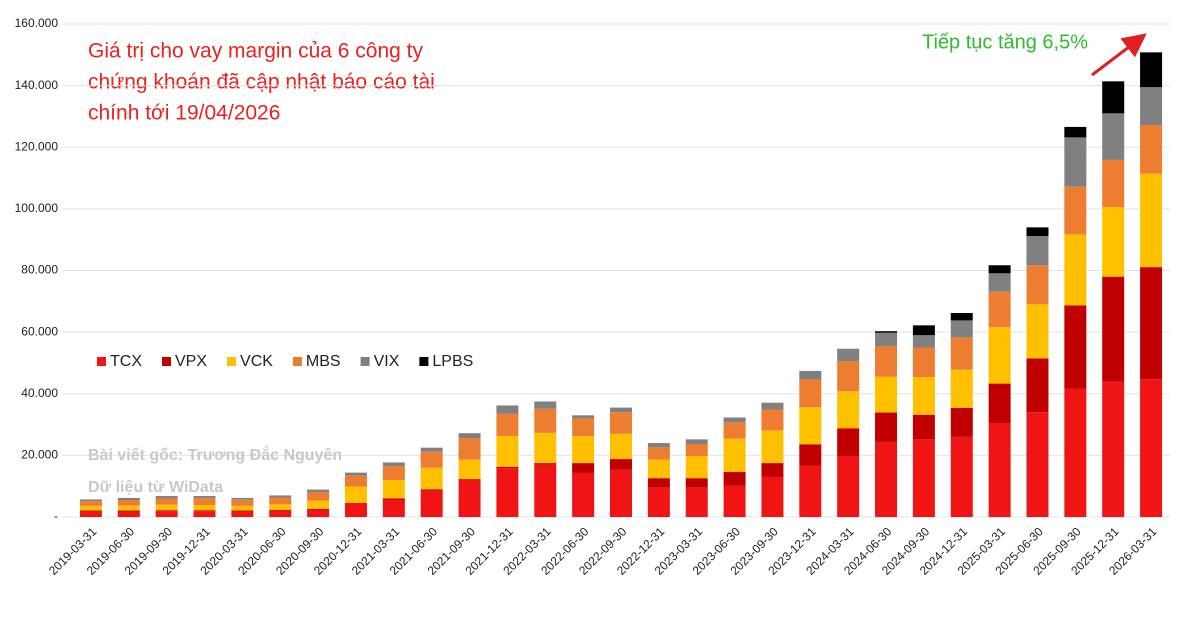 The image size is (1200, 626). What do you see at coordinates (255, 51) in the screenshot?
I see `title-line: Giá trị cho vay margin của 6 công ty` at bounding box center [255, 51].